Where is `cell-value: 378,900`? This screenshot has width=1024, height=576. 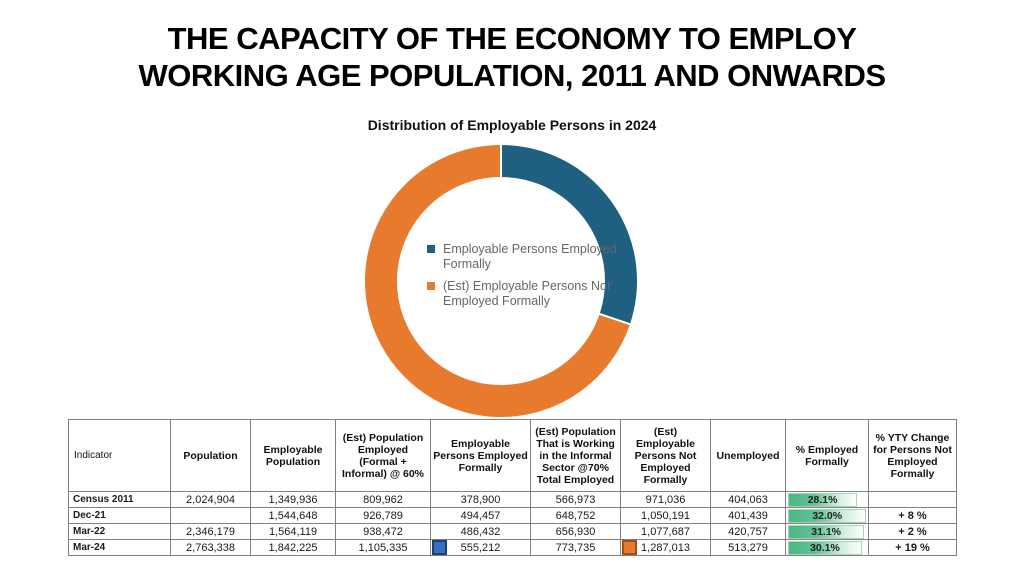
cell-value: 378,900 is located at coordinates (480, 499).